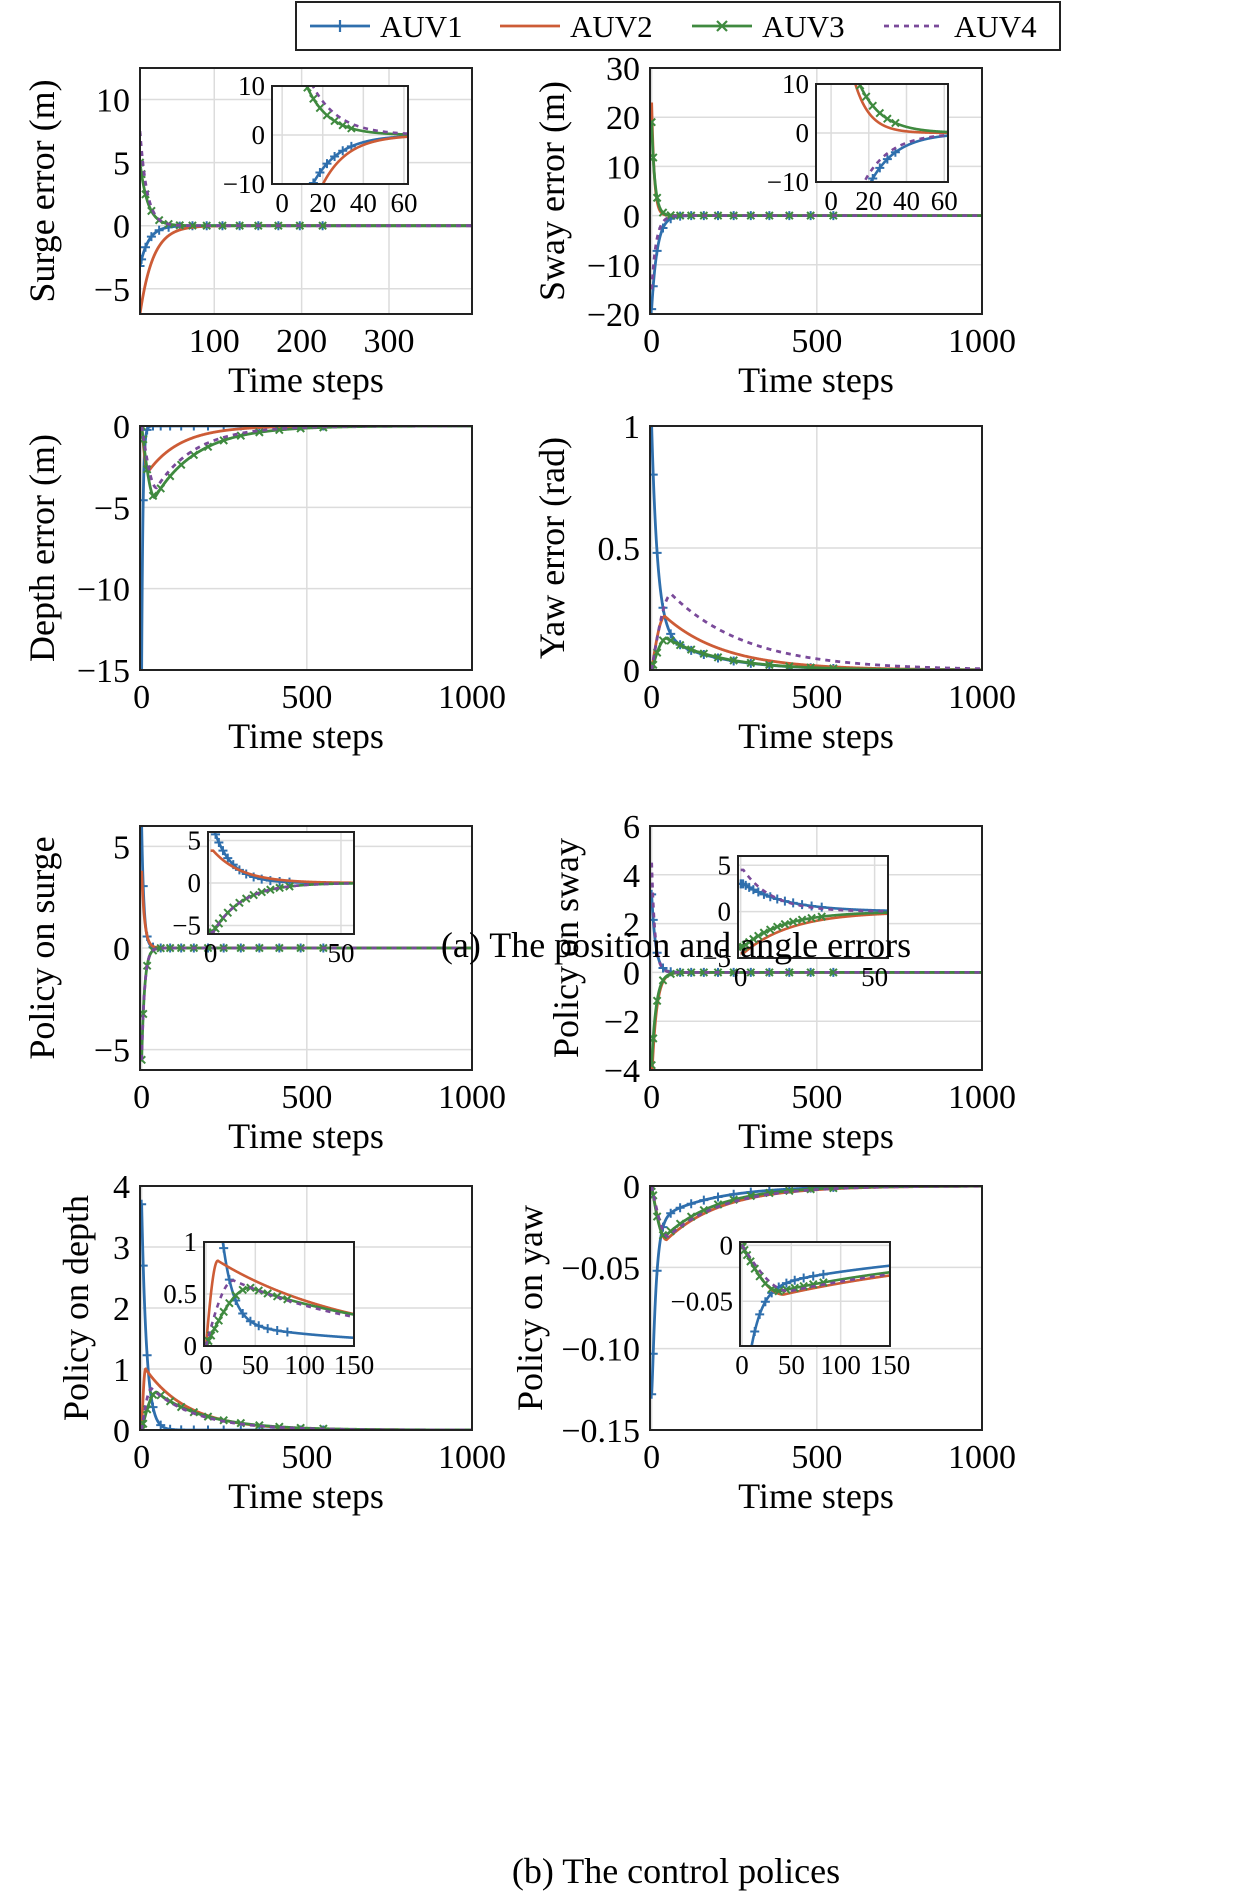 Image resolution: width=1260 pixels, height=1898 pixels. I want to click on y-tick-label: −2, so click(622, 1022).